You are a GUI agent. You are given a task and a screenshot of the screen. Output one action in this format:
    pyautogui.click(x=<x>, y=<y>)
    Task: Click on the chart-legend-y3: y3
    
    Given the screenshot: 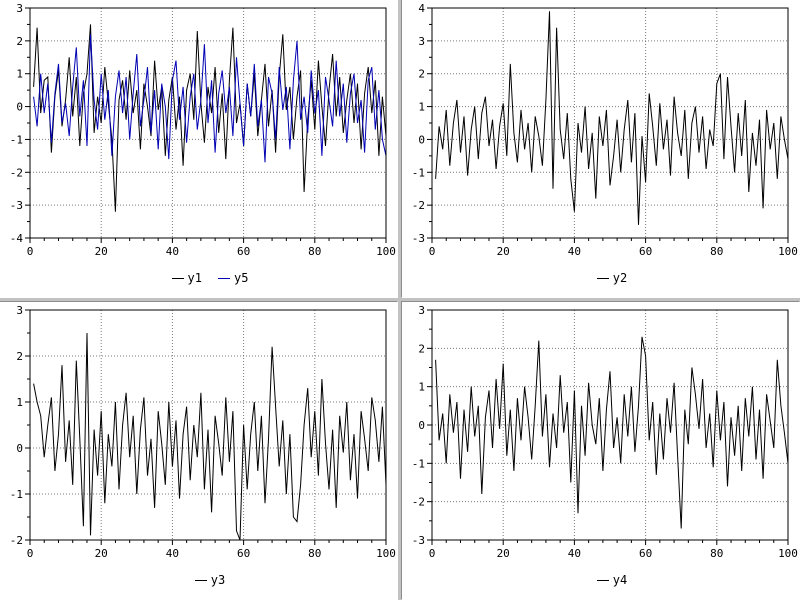 What is the action you would take?
    pyautogui.click(x=199, y=586)
    